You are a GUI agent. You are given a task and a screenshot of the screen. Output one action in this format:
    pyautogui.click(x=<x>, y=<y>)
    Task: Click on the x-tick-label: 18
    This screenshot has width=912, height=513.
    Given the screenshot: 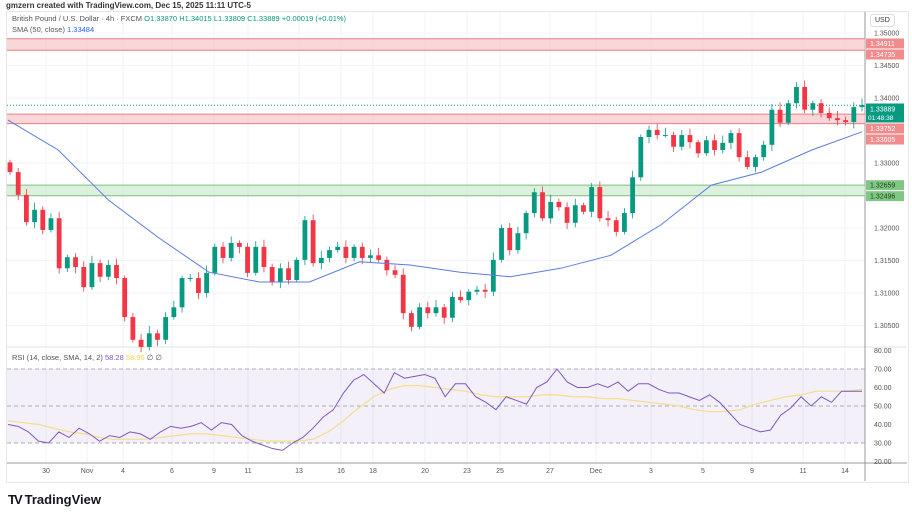 What is the action you would take?
    pyautogui.click(x=373, y=471)
    